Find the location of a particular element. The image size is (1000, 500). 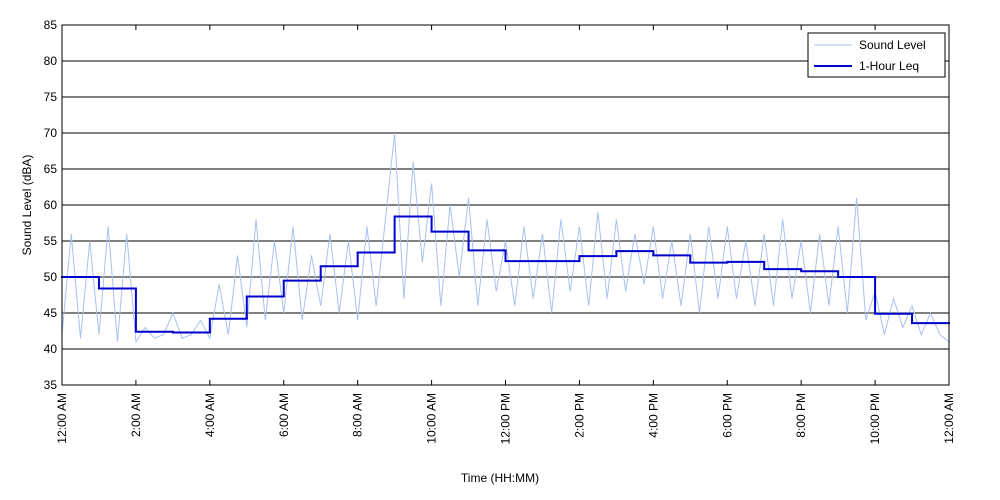

x-tick-label: 2:00 PM is located at coordinates (579, 415).